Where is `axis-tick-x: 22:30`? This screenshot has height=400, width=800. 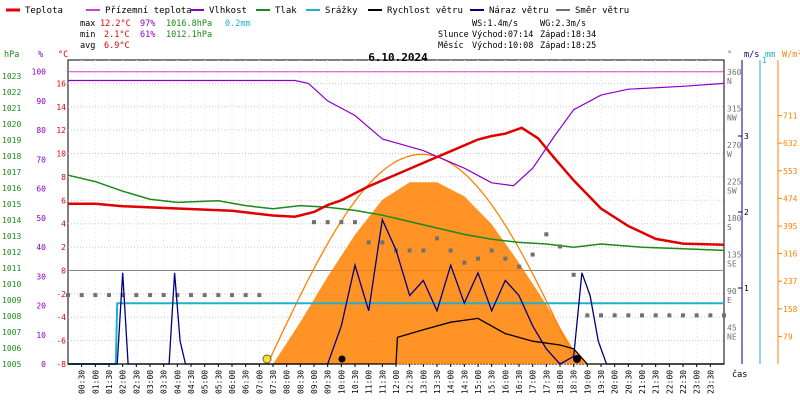 axis-tick-x: 22:30 is located at coordinates (683, 382).